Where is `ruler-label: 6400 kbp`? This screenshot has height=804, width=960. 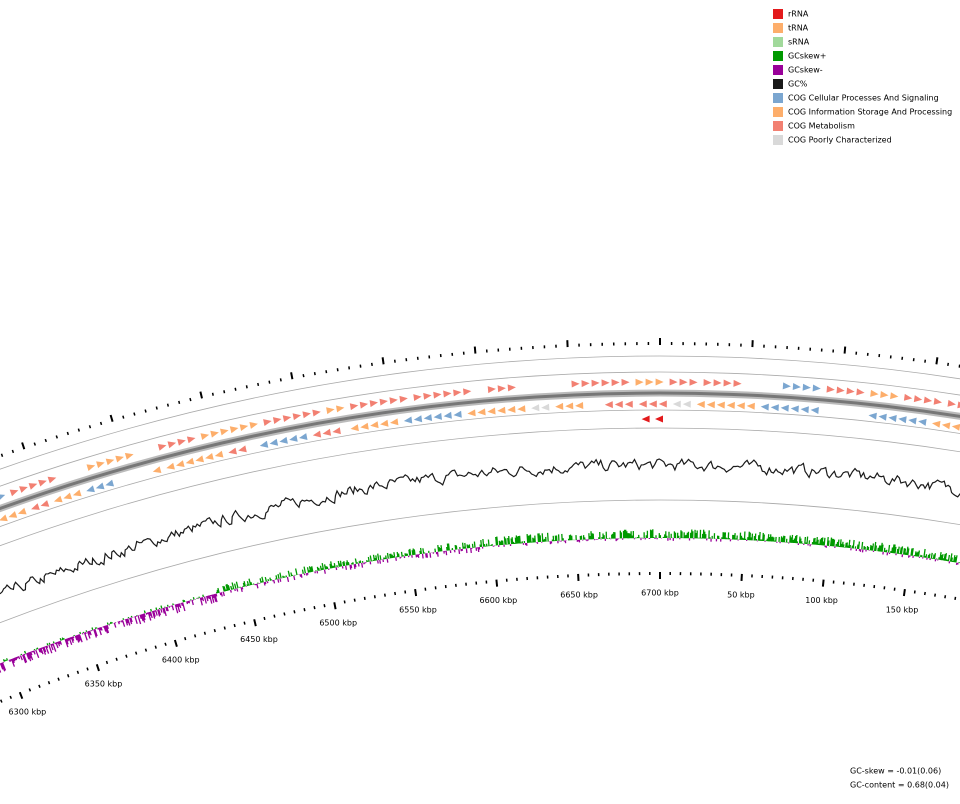
ruler-label: 6400 kbp is located at coordinates (181, 660).